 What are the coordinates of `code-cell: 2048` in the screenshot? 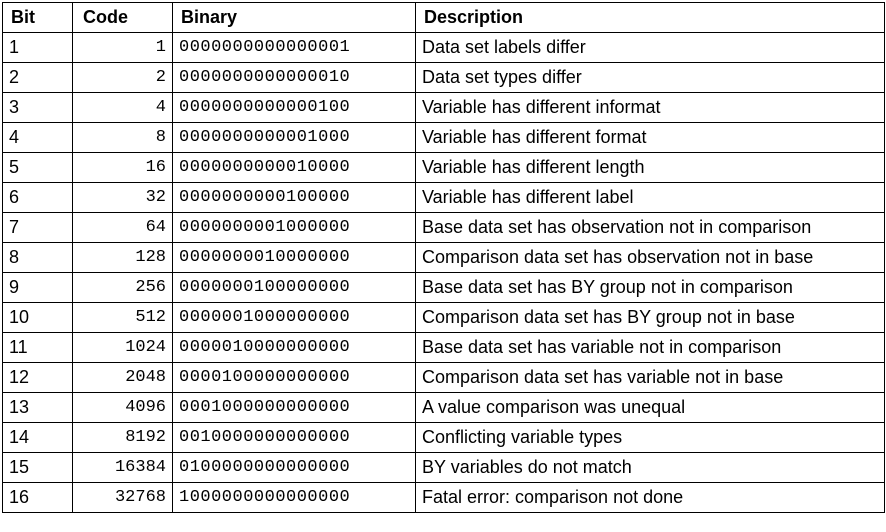 It's located at (122, 377).